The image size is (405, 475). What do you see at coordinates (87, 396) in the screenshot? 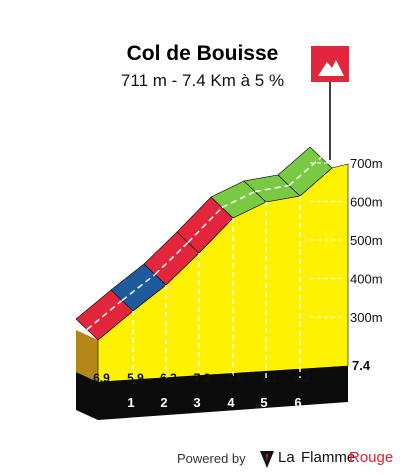
I see `ground-side` at bounding box center [87, 396].